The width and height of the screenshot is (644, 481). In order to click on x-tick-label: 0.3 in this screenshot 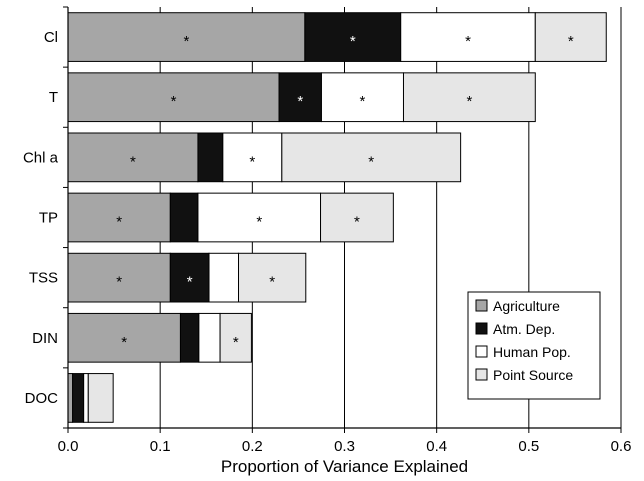, I will do `click(344, 446)`.